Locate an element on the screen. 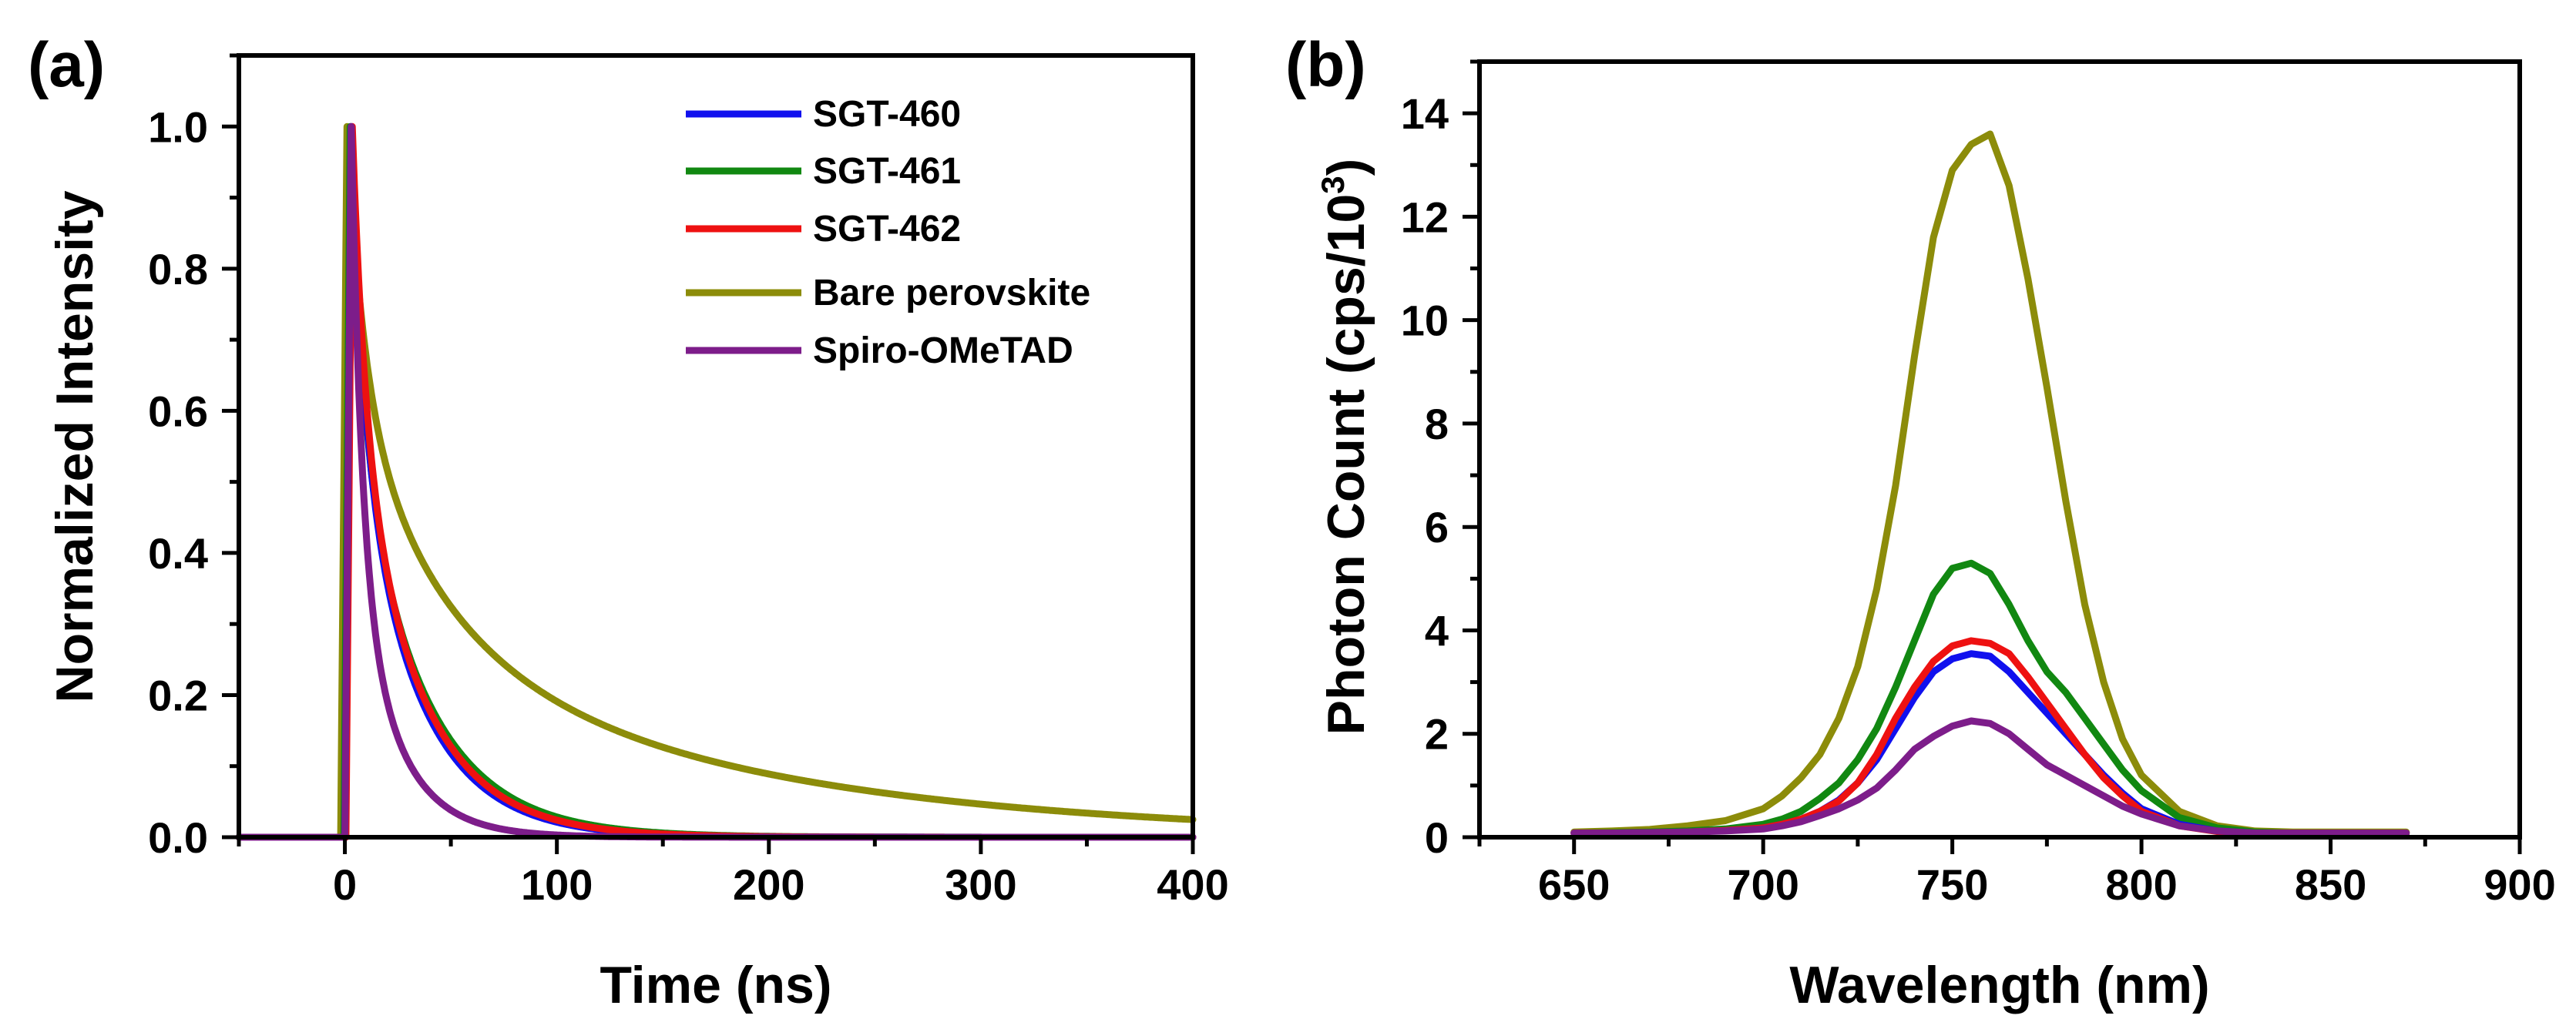  y-tick-label: 0.8 is located at coordinates (178, 269).